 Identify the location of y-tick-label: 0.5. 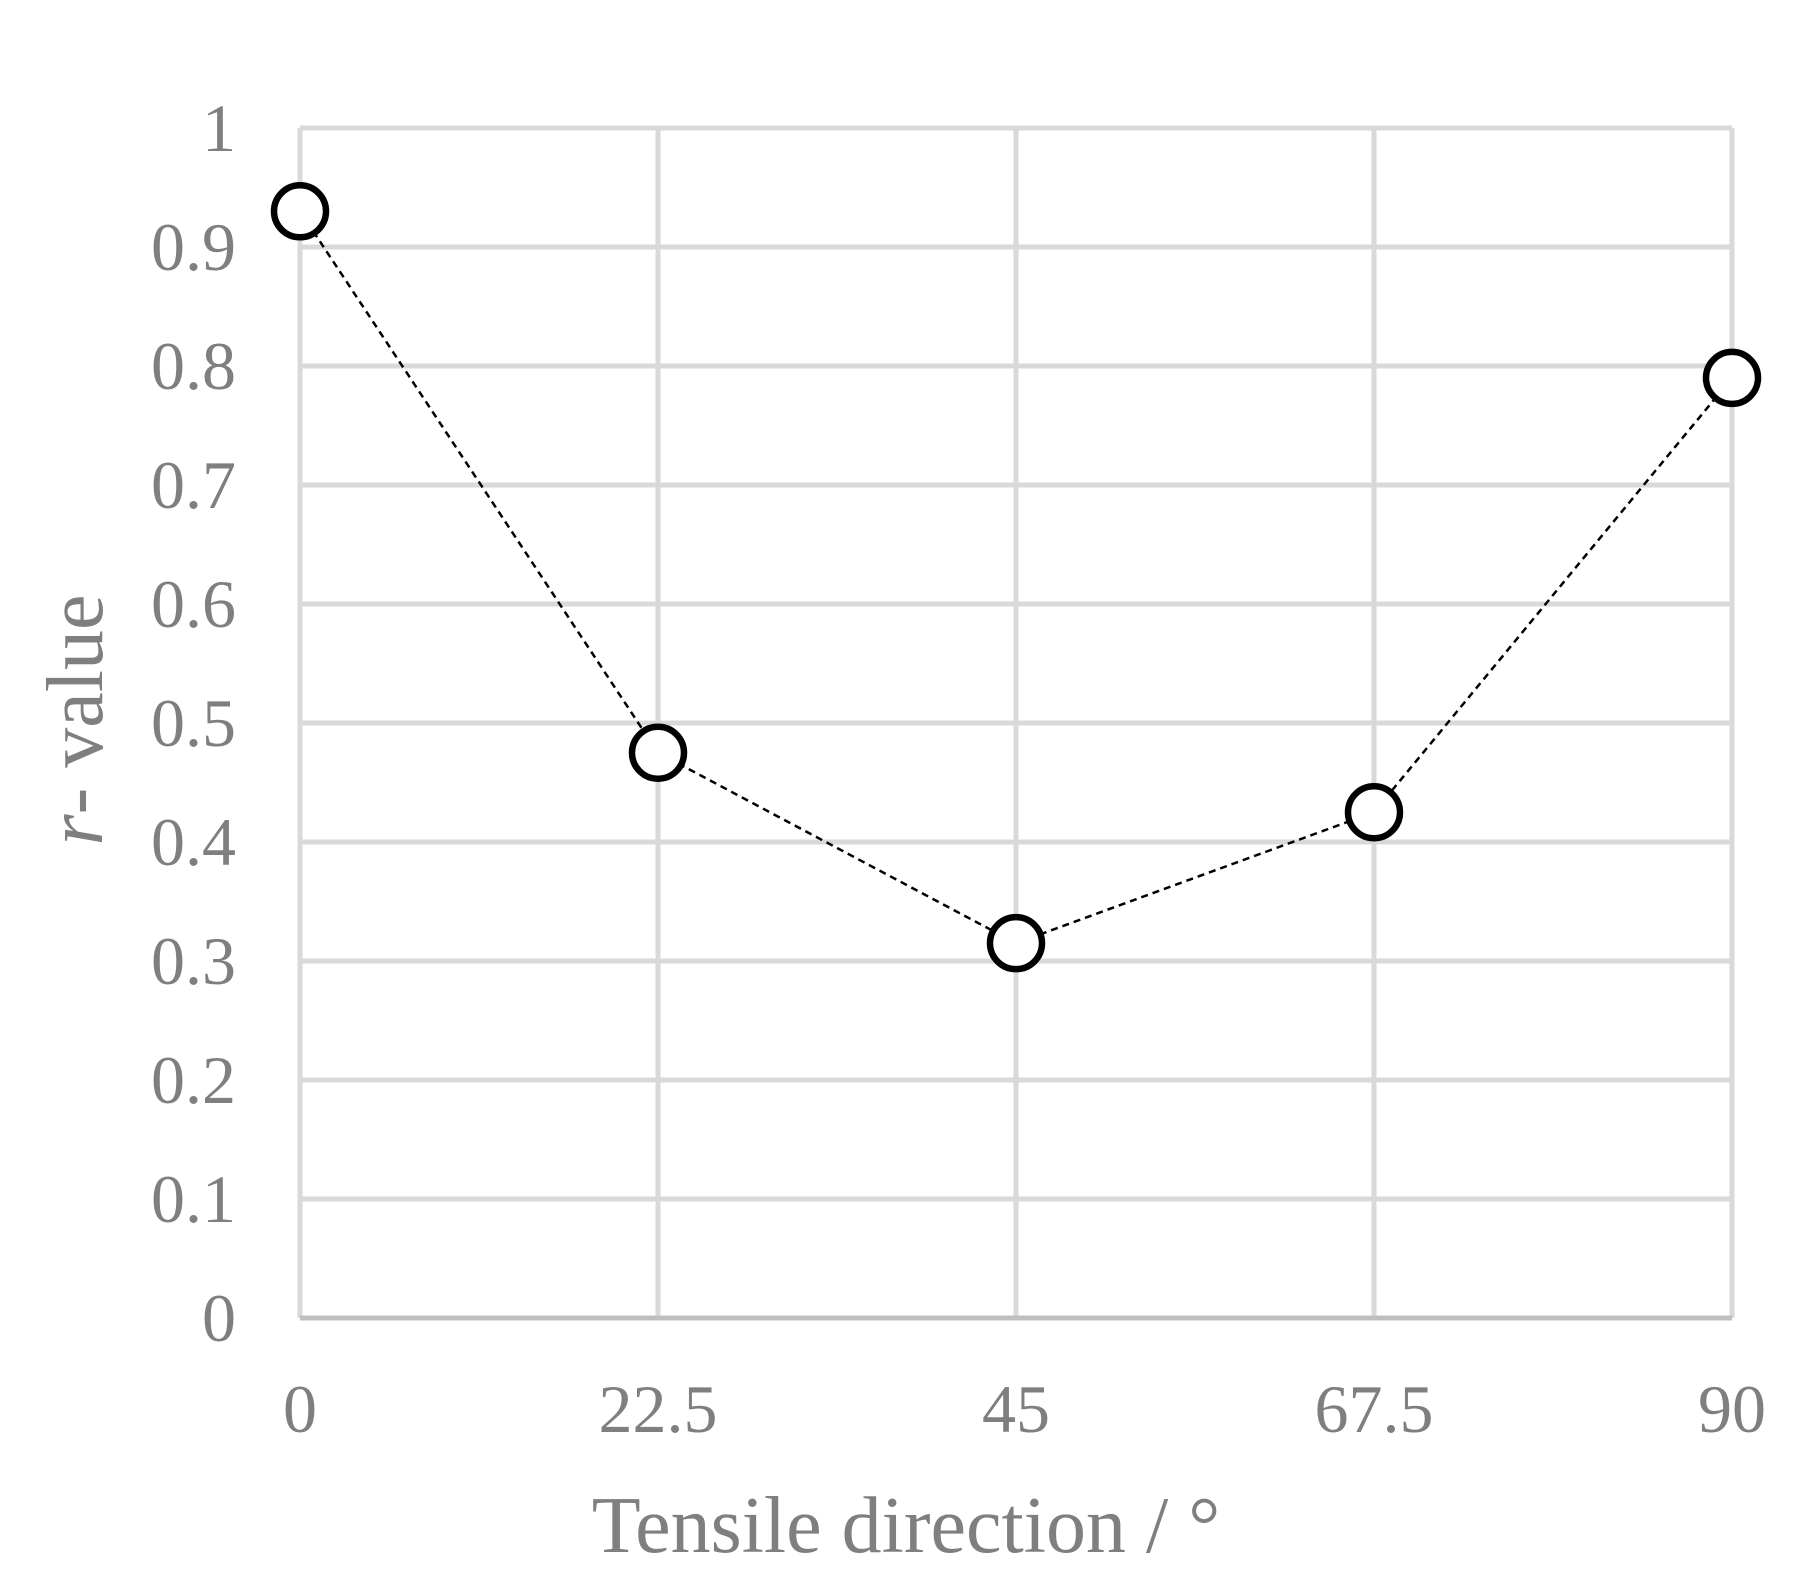
(193, 723).